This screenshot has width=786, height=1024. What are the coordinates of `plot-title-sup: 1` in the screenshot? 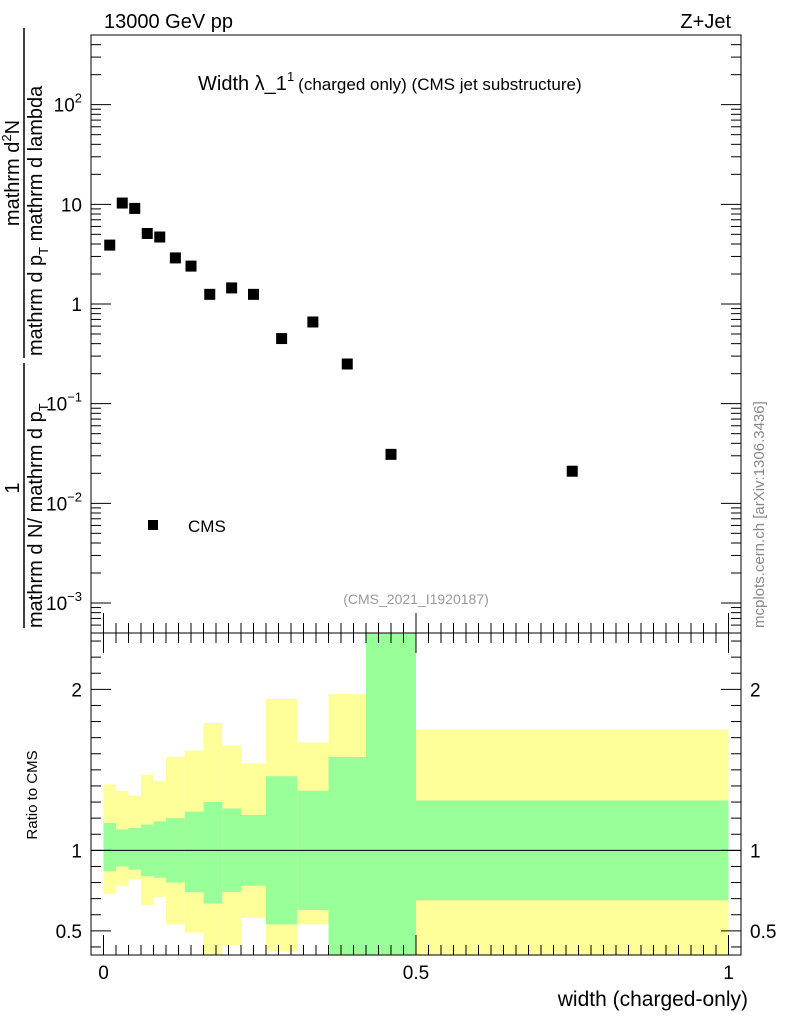 It's located at (290, 76).